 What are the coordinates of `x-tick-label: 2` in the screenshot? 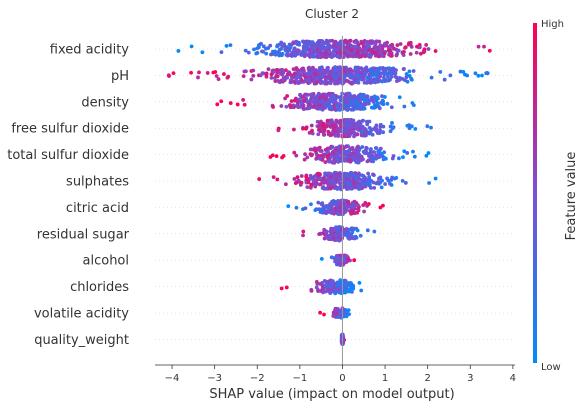 It's located at (427, 378).